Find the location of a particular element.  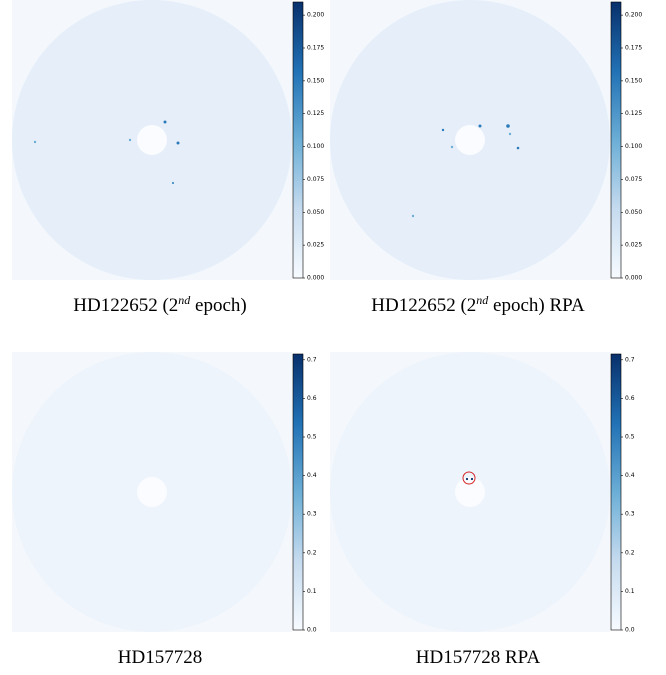

caption-text: HD157728 RPA is located at coordinates (478, 657).